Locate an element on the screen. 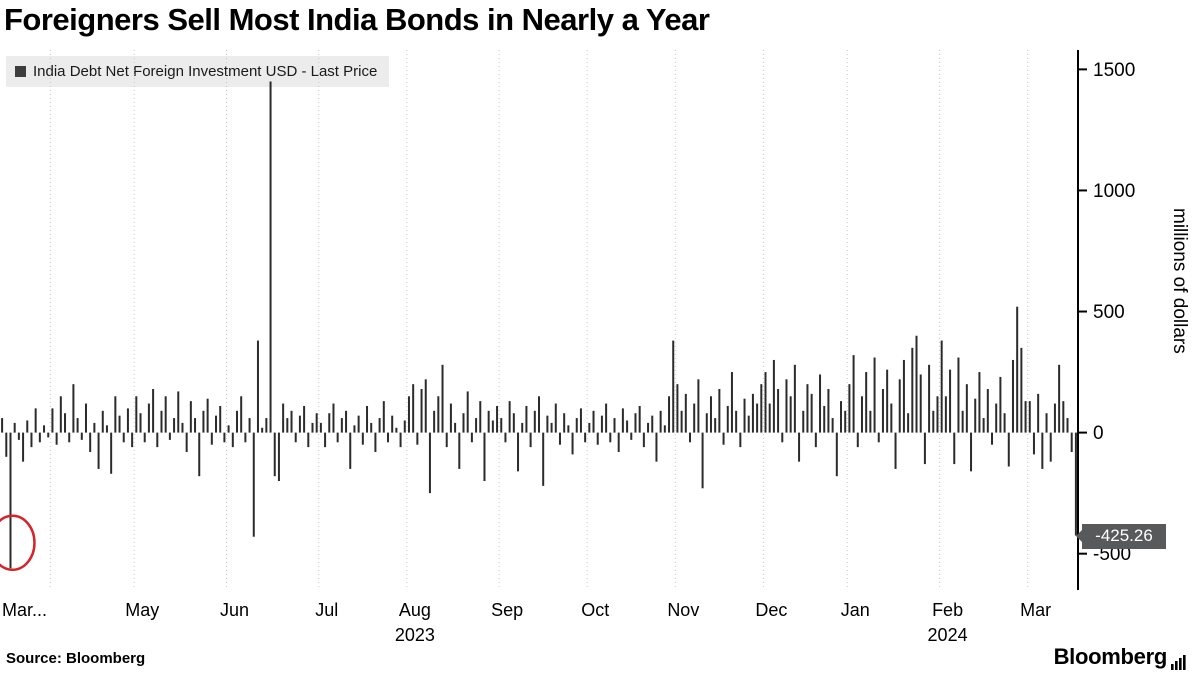 The height and width of the screenshot is (675, 1200). y-axis-tick-label: 1500 is located at coordinates (1114, 70).